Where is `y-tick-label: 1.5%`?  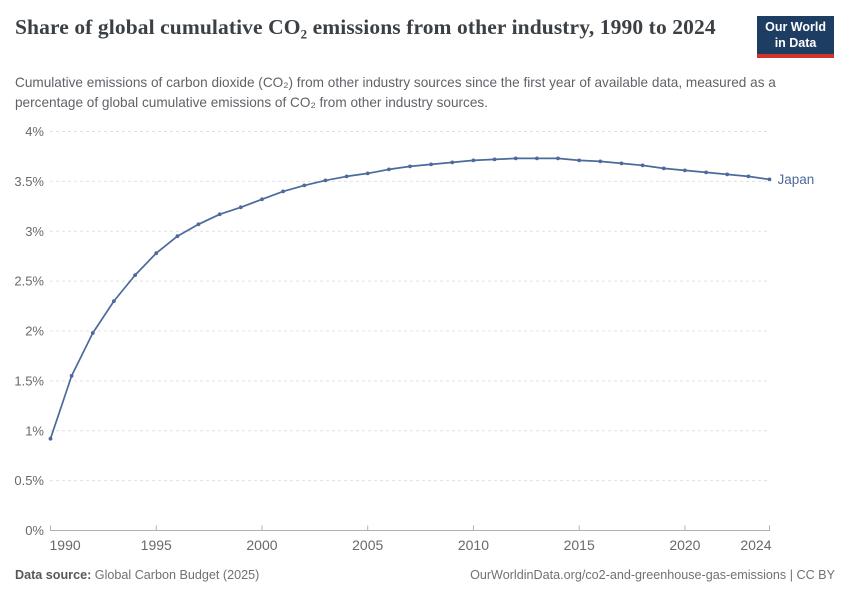
y-tick-label: 1.5% is located at coordinates (29, 380).